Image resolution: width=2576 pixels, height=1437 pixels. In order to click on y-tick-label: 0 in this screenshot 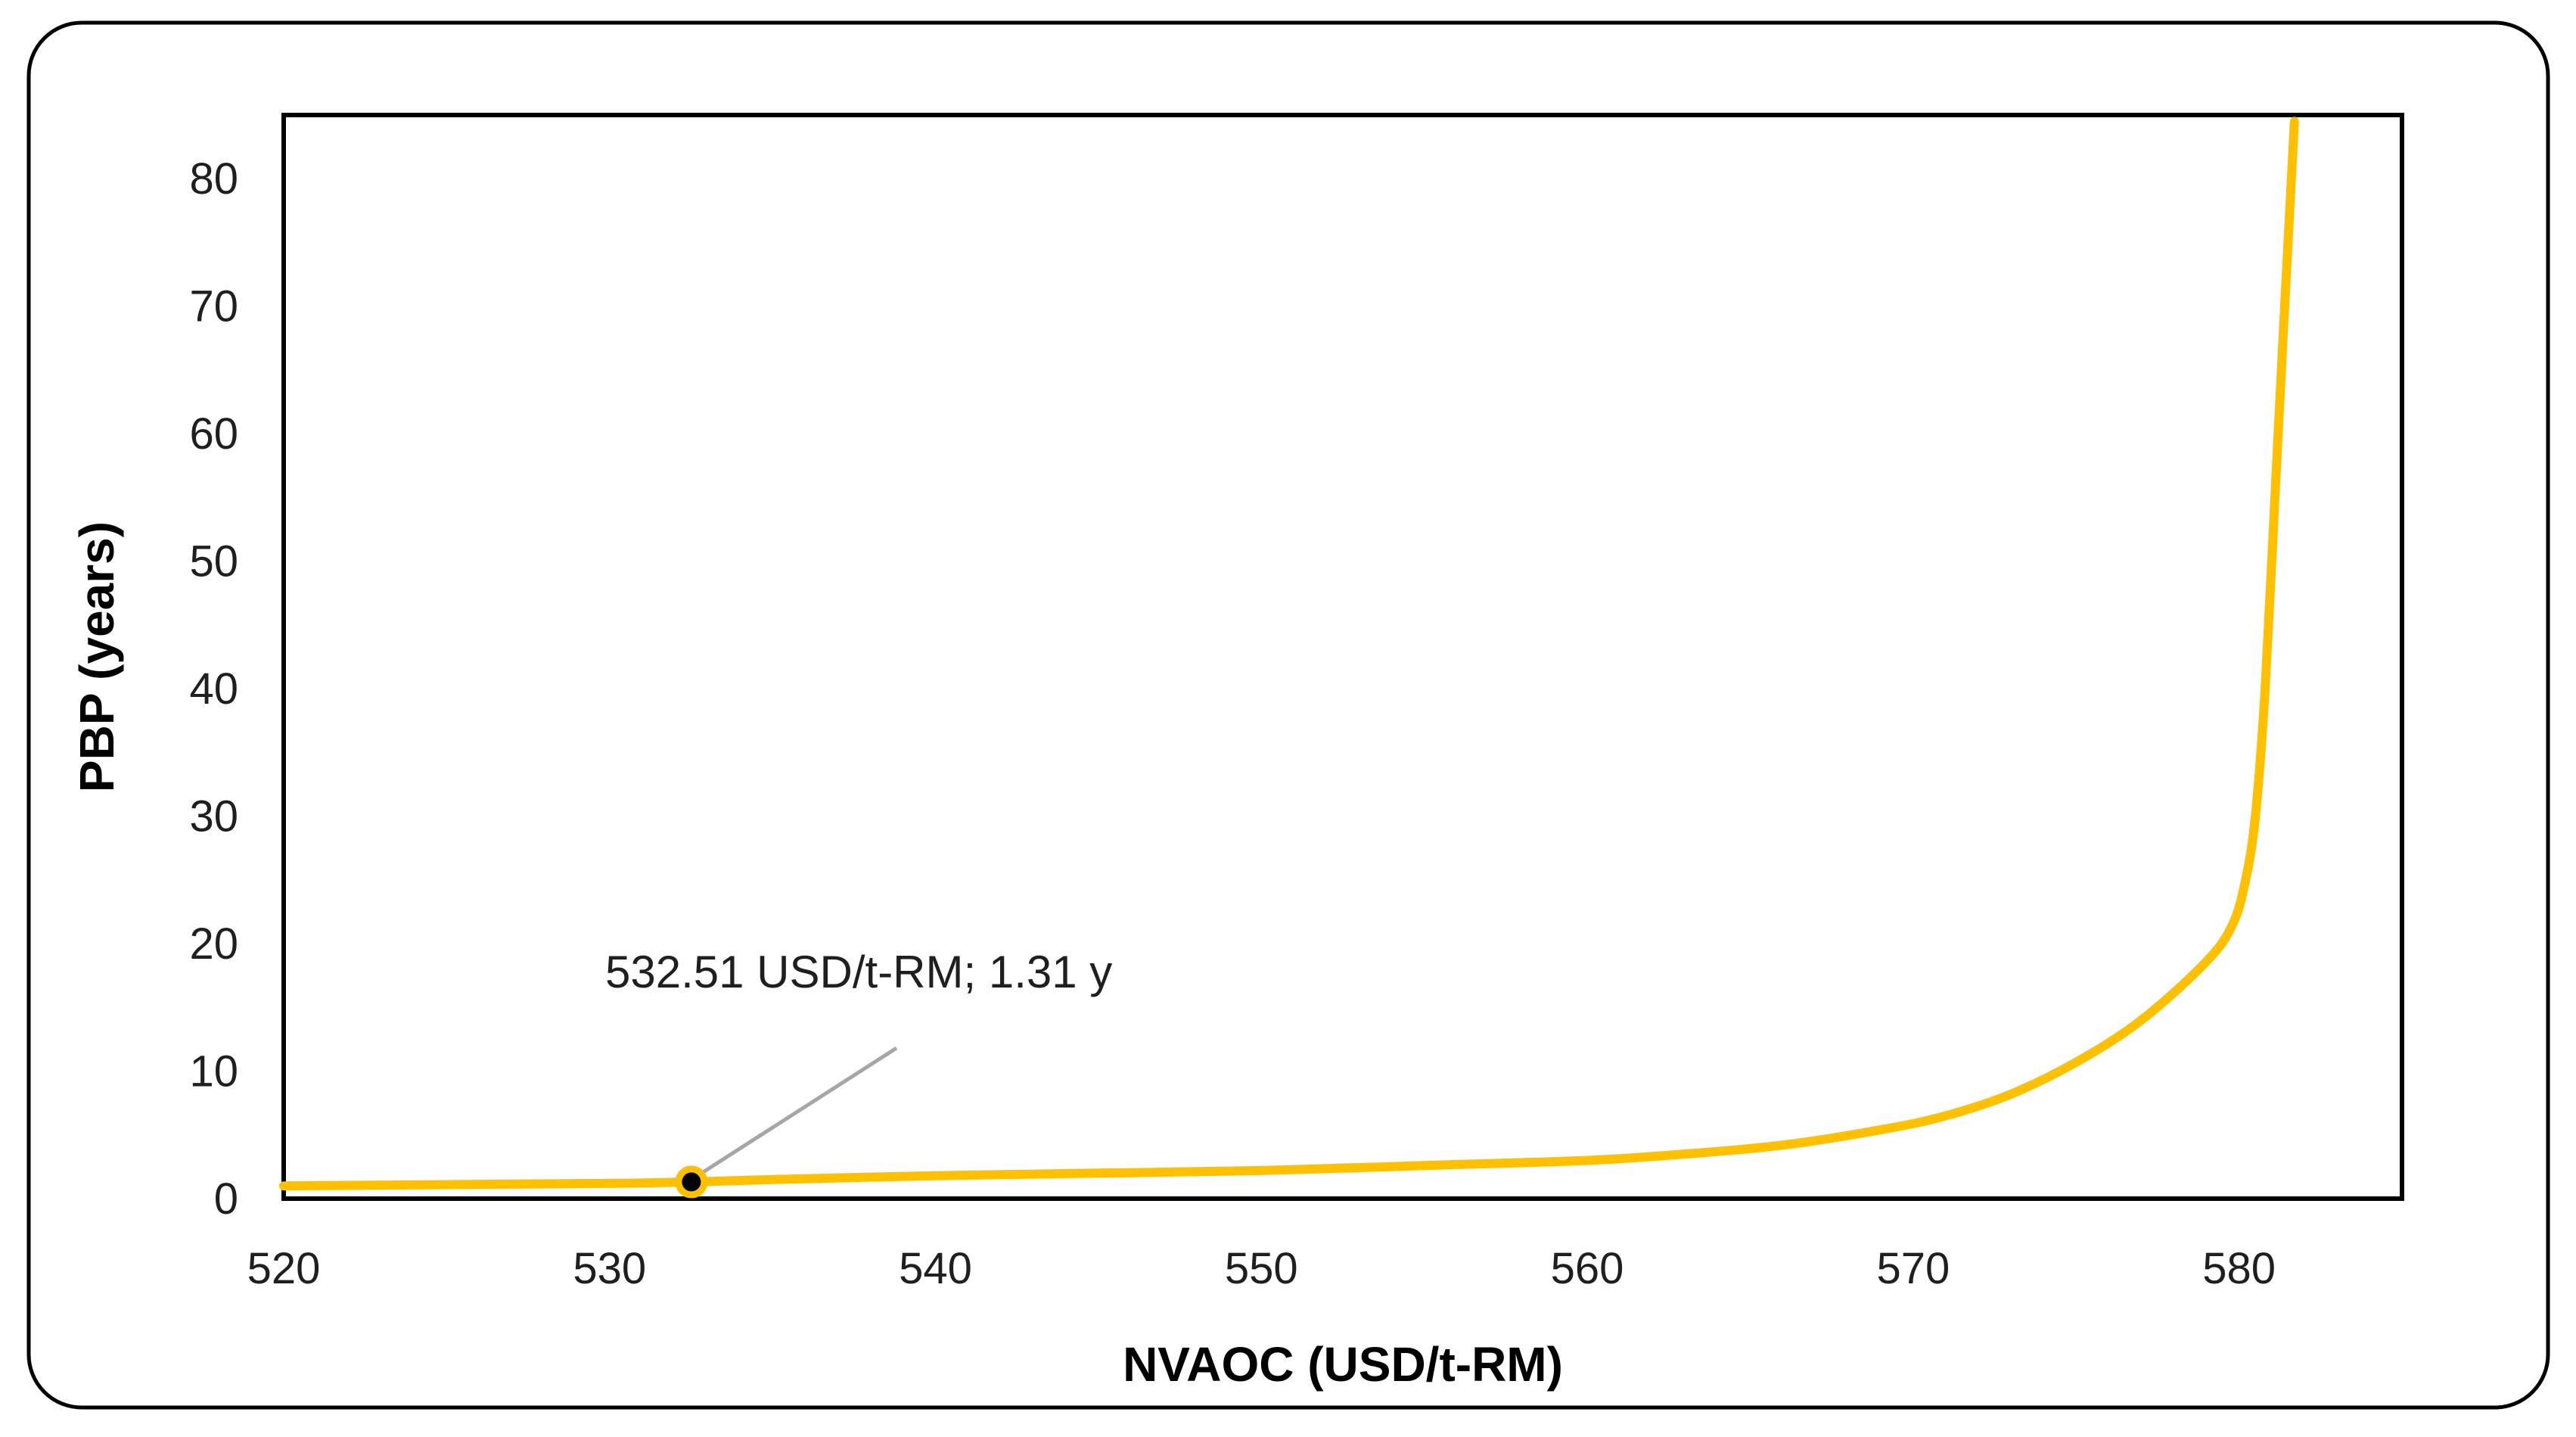, I will do `click(226, 1199)`.